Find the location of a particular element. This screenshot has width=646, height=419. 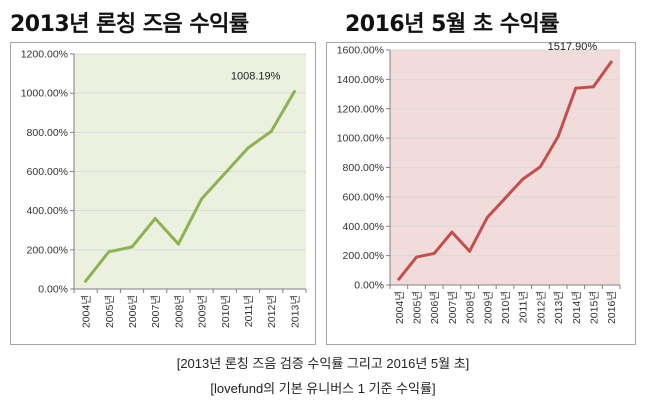

left-x-tick-label: 2008년 is located at coordinates (179, 311).